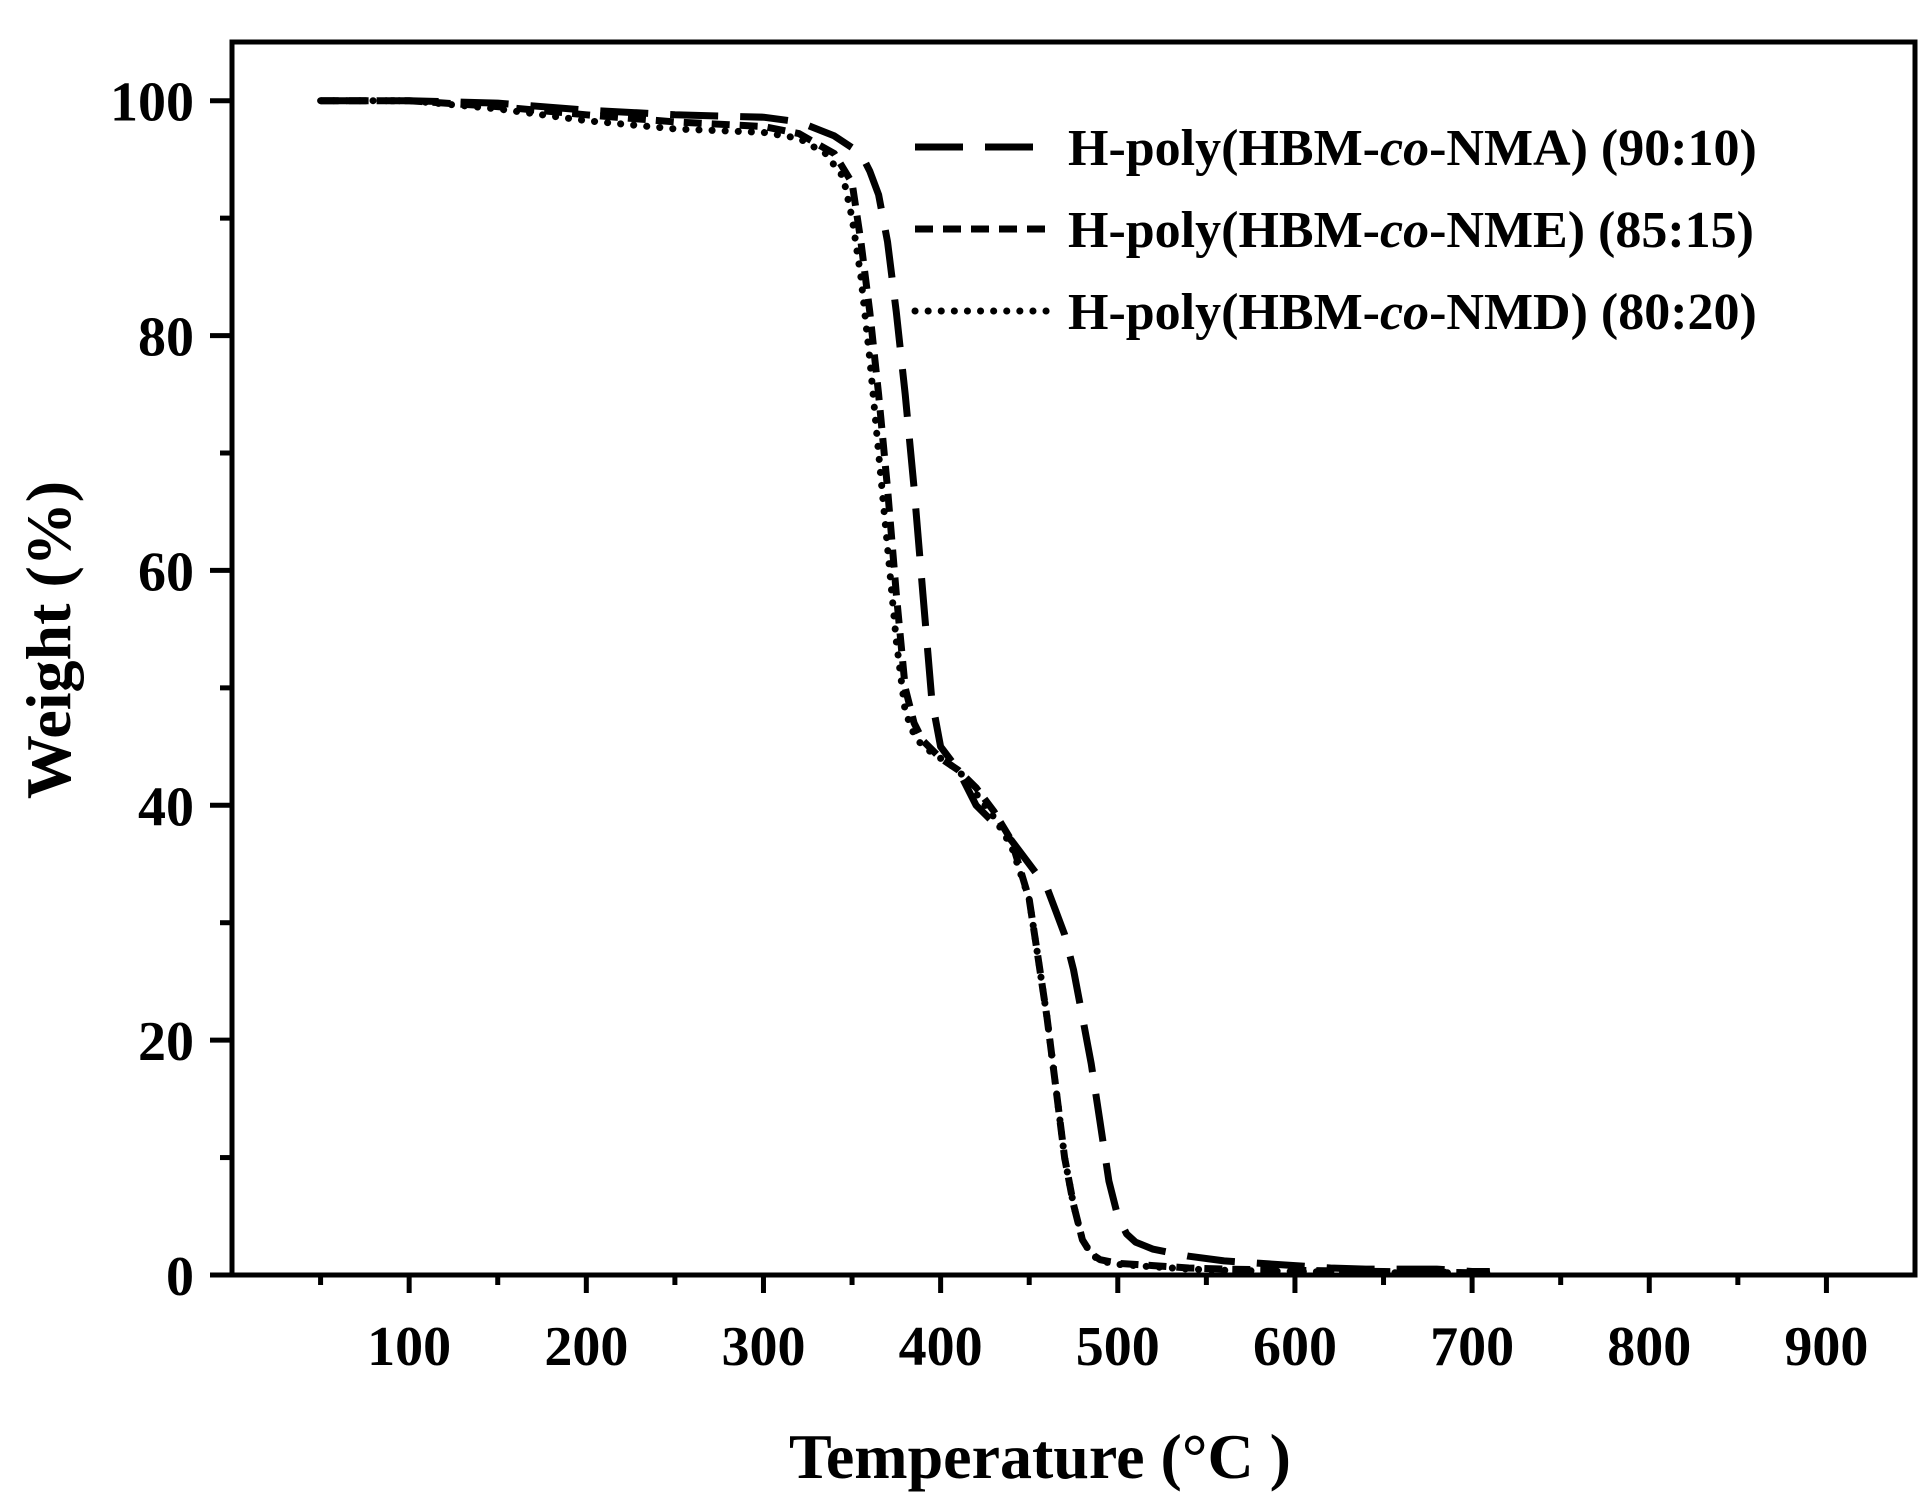 The image size is (1927, 1507). What do you see at coordinates (1118, 1347) in the screenshot?
I see `x-tick-label: 500` at bounding box center [1118, 1347].